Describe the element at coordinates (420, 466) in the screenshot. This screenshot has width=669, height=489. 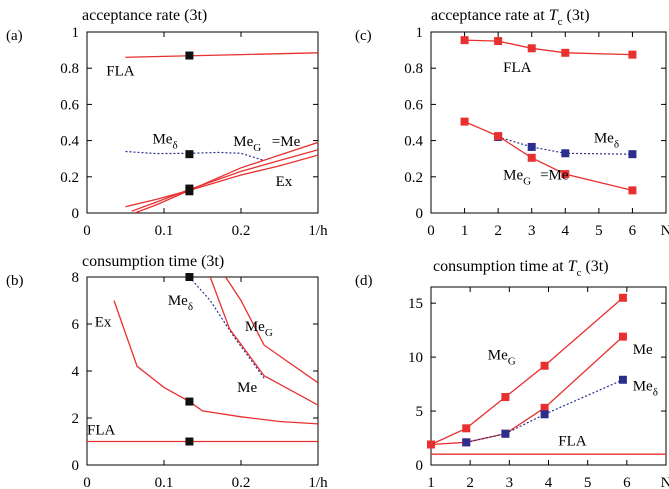
I see `y-tick-label-d: 0` at that location.